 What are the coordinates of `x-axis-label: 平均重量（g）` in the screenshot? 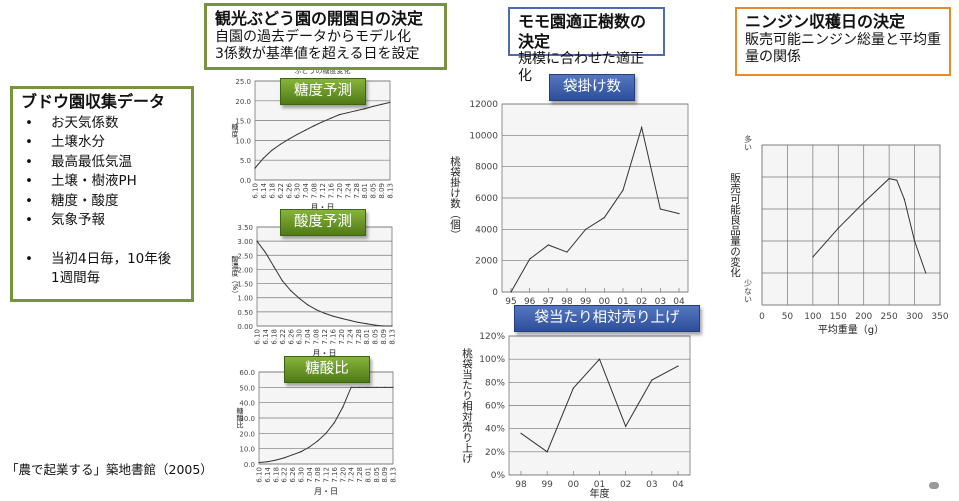 It's located at (851, 329).